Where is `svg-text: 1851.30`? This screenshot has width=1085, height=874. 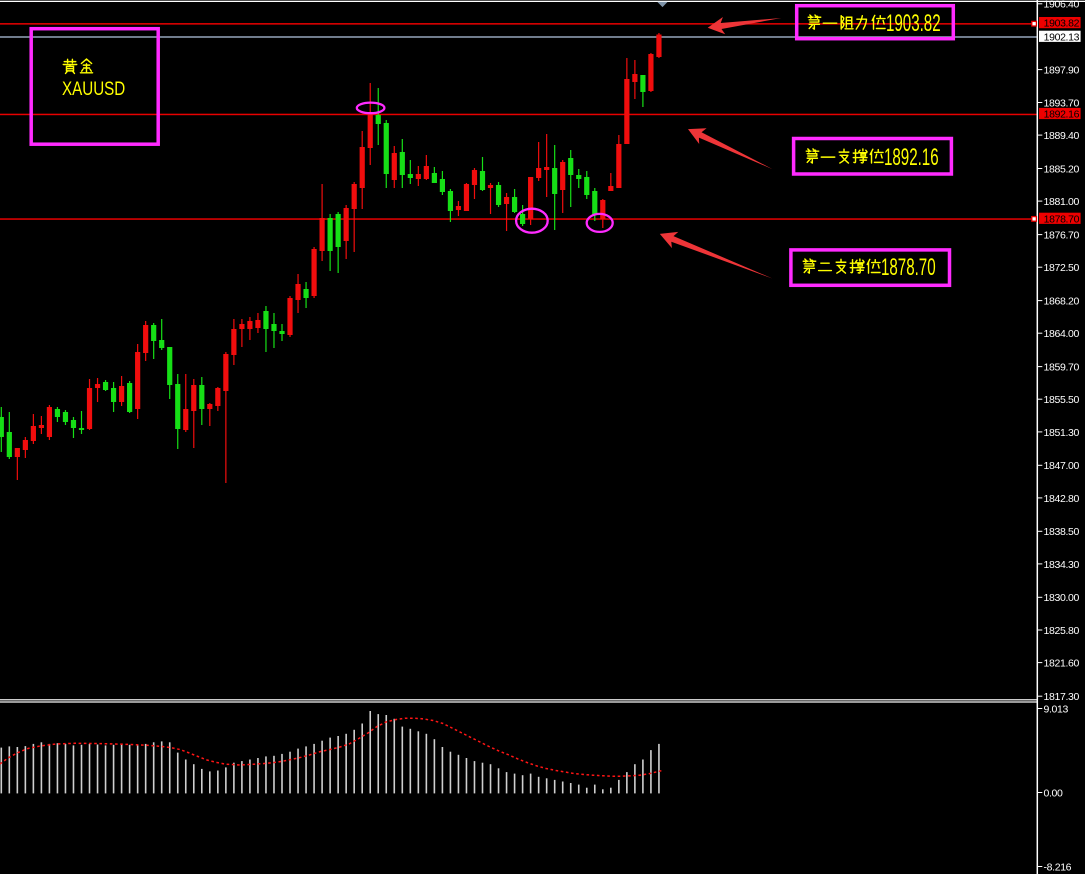
svg-text: 1851.30 is located at coordinates (1062, 433).